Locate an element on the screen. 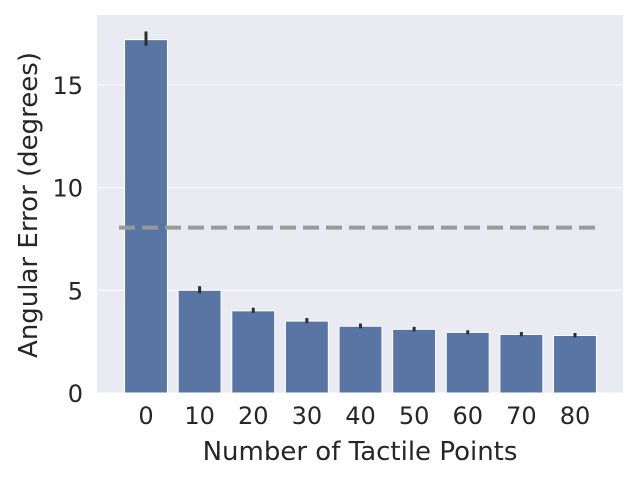 Image resolution: width=640 pixels, height=480 pixels. x-tick-label-20: 20 is located at coordinates (253, 416).